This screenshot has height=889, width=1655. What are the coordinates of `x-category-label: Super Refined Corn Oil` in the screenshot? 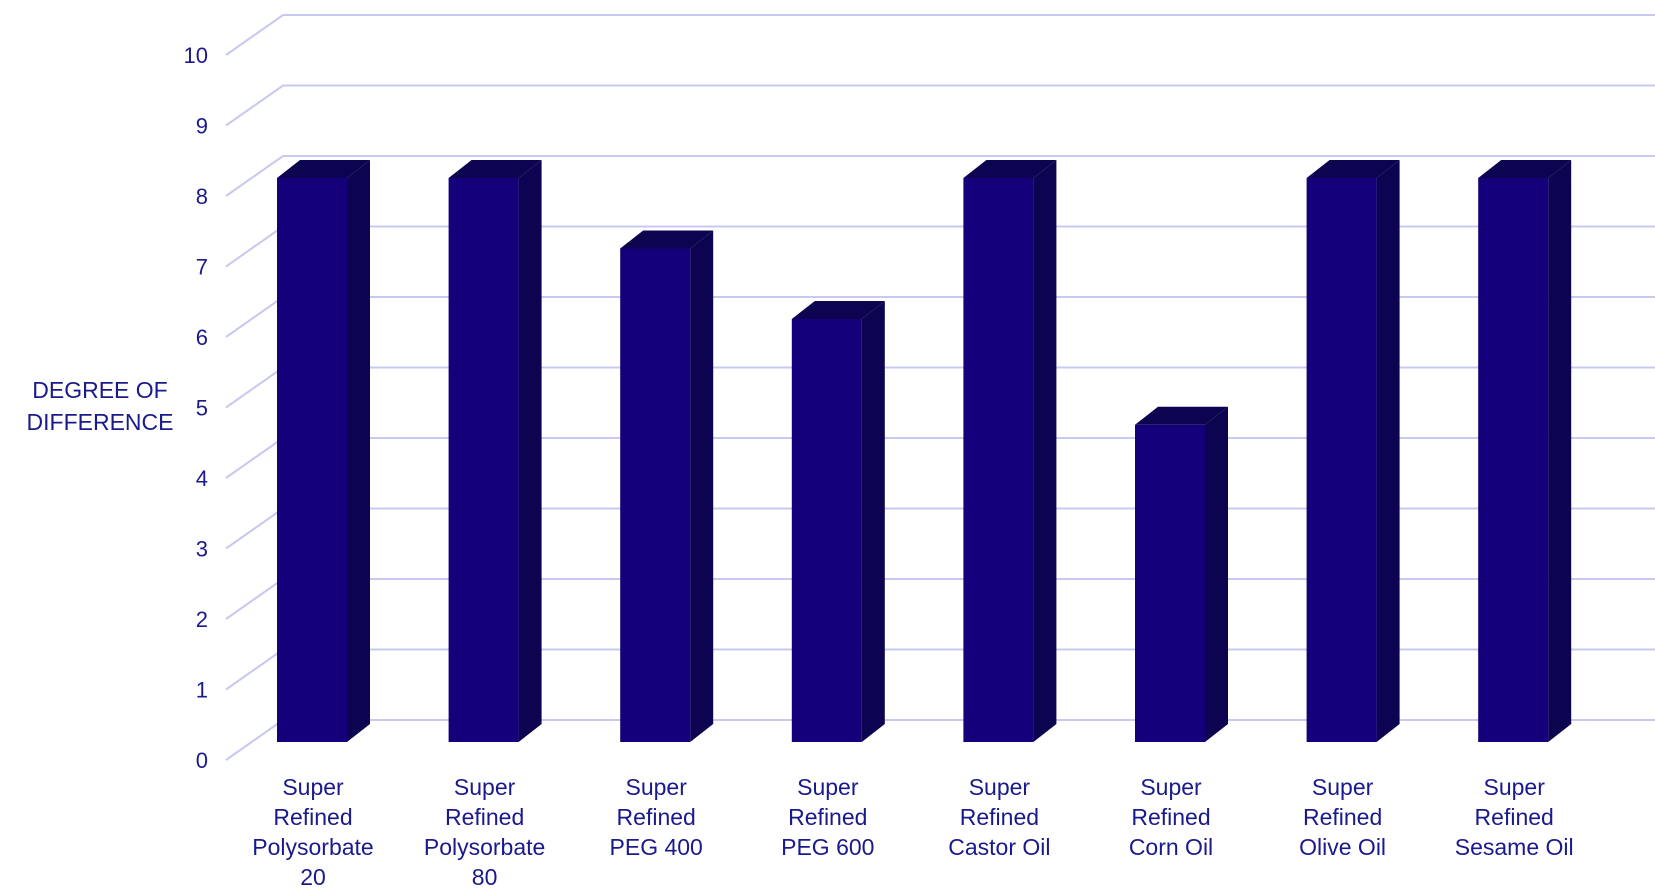 It's located at (1171, 817).